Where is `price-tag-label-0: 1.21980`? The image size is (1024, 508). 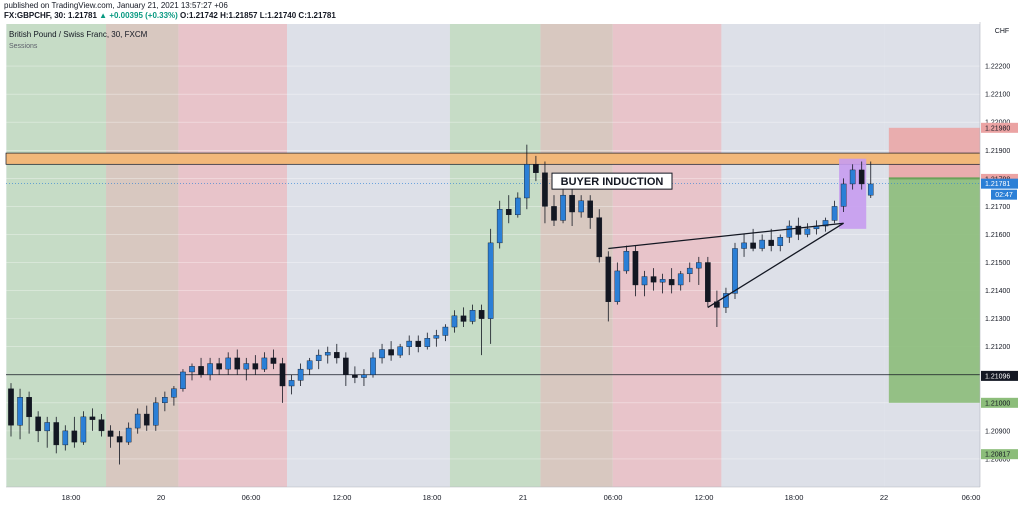 price-tag-label-0: 1.21980 is located at coordinates (997, 128).